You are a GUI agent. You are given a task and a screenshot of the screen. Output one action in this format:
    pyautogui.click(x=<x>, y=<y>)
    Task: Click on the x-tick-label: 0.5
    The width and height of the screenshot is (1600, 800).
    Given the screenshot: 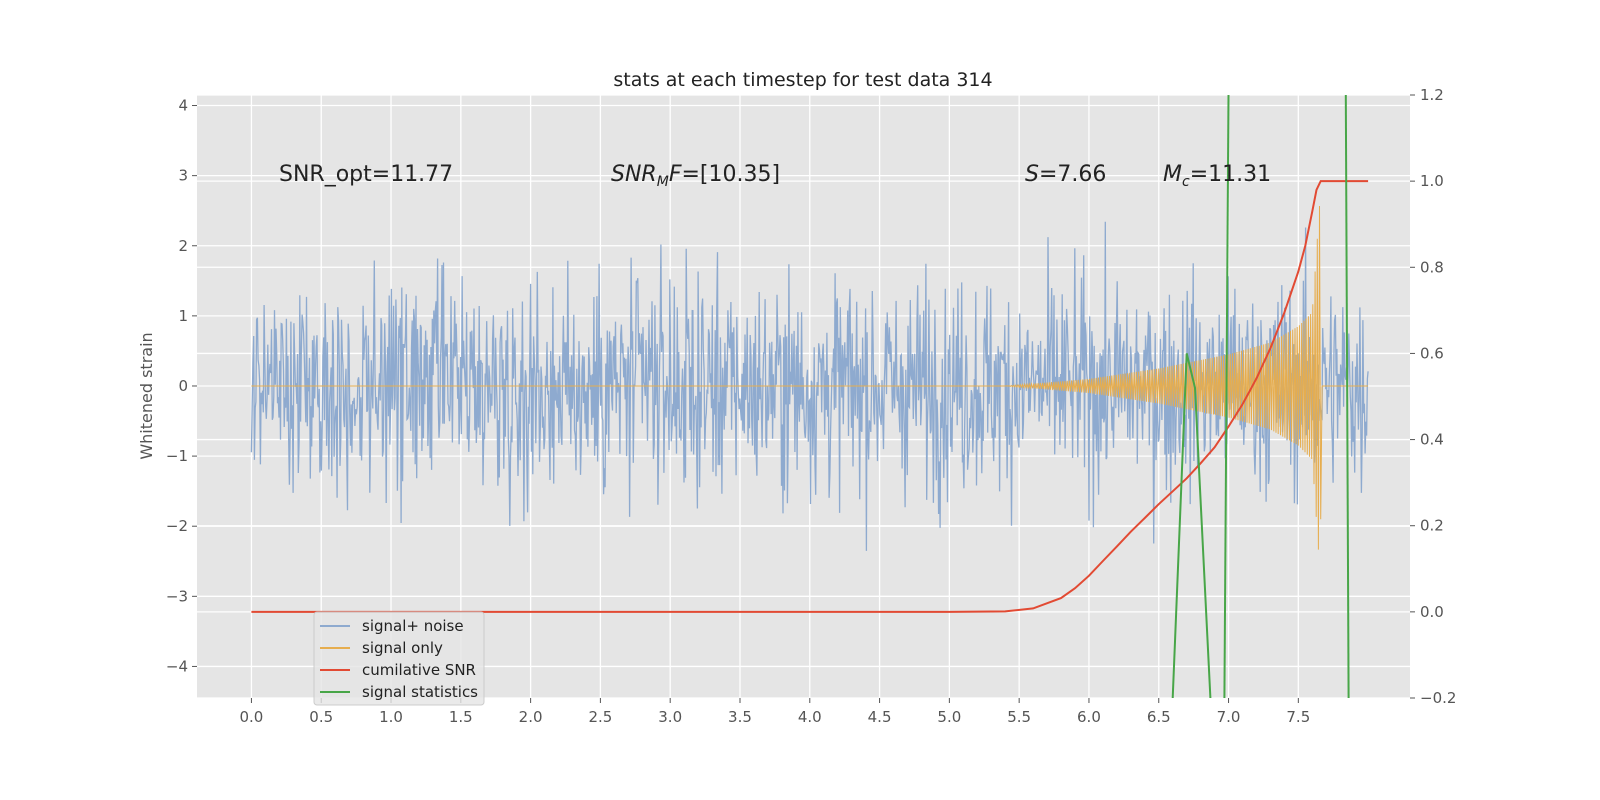 What is the action you would take?
    pyautogui.click(x=321, y=717)
    